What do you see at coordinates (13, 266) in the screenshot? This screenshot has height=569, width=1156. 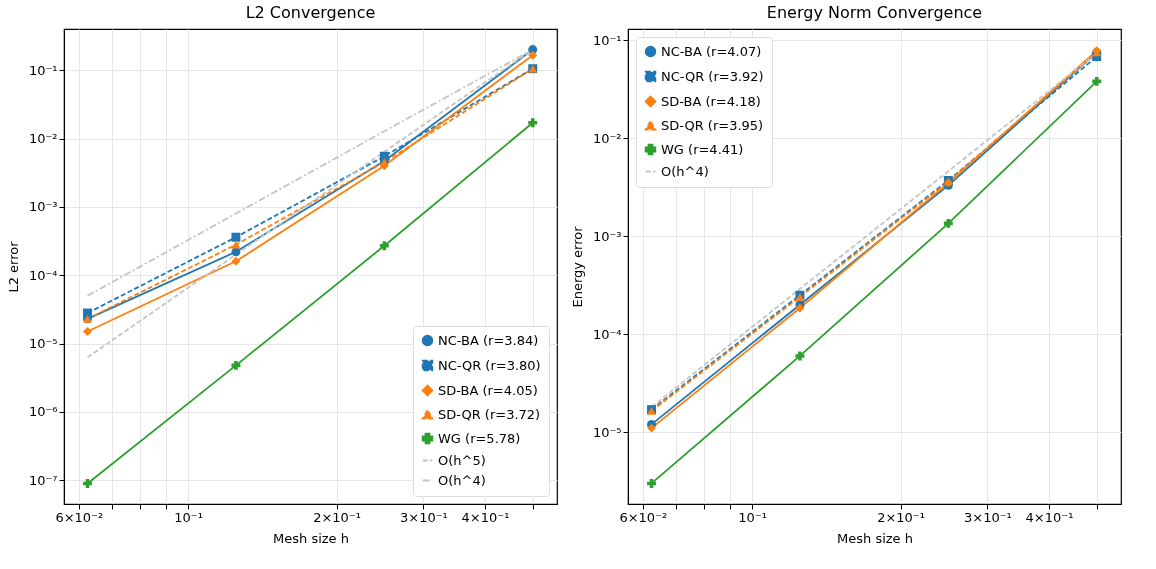 I see `y-axis-title: L2 error` at bounding box center [13, 266].